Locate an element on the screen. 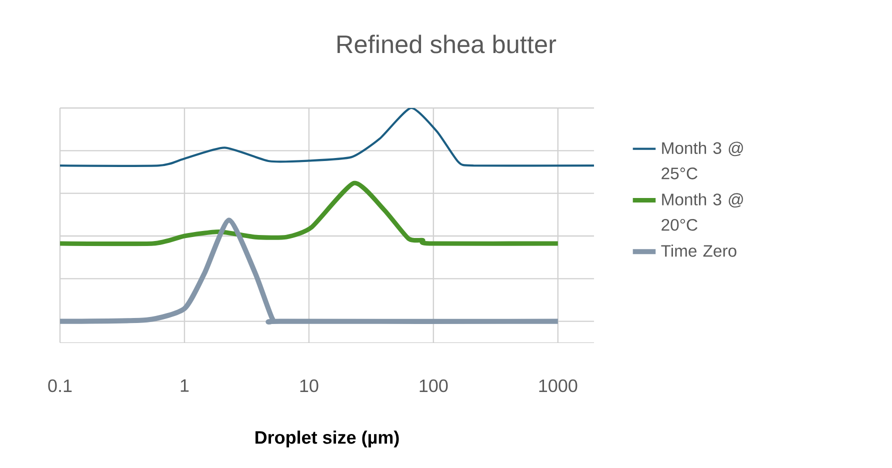  x-tick-label: 1 is located at coordinates (184, 385).